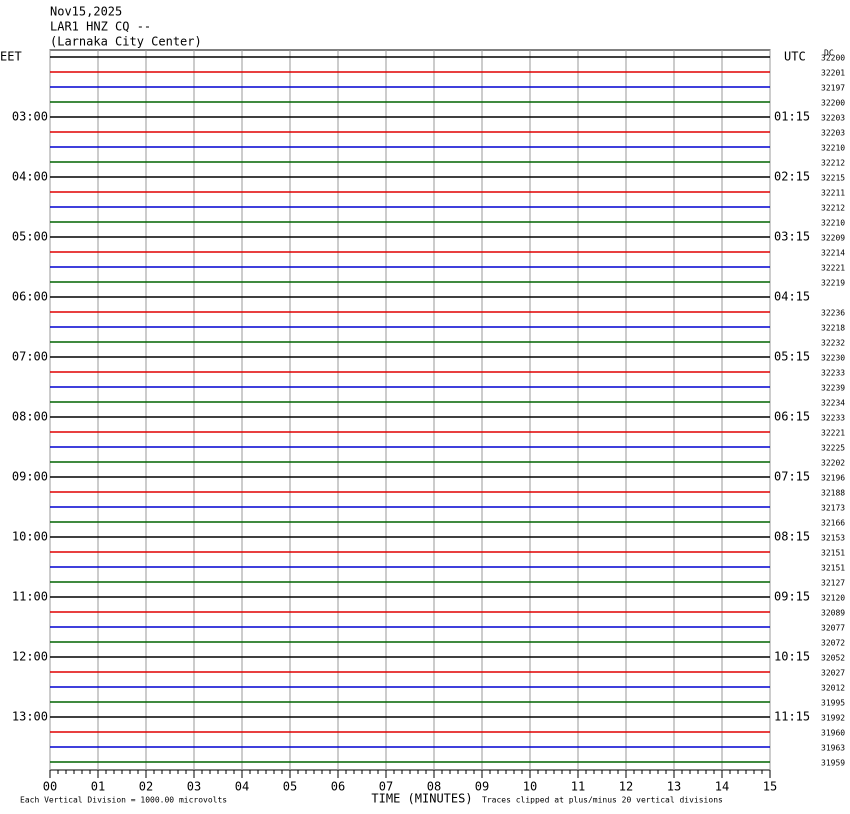  What do you see at coordinates (833, 253) in the screenshot?
I see `row-count: 32214` at bounding box center [833, 253].